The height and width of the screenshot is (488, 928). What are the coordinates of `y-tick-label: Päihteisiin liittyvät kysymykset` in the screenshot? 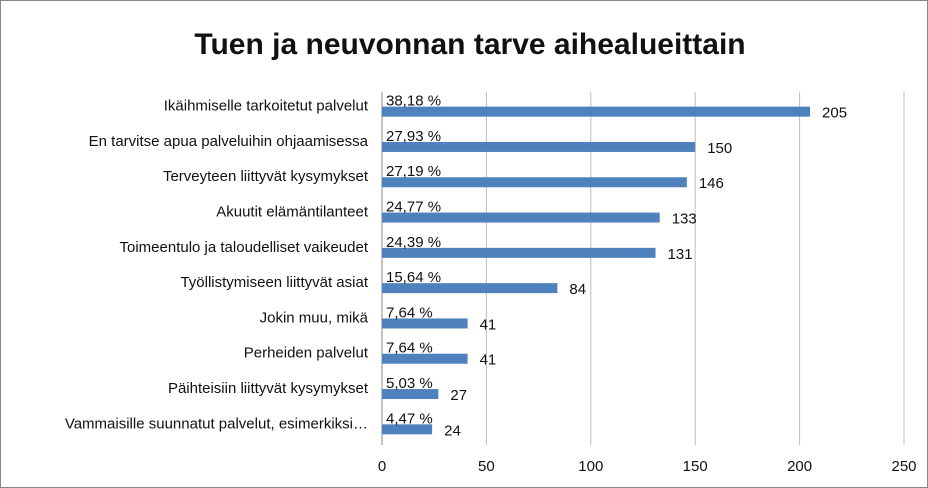 It's located at (268, 388).